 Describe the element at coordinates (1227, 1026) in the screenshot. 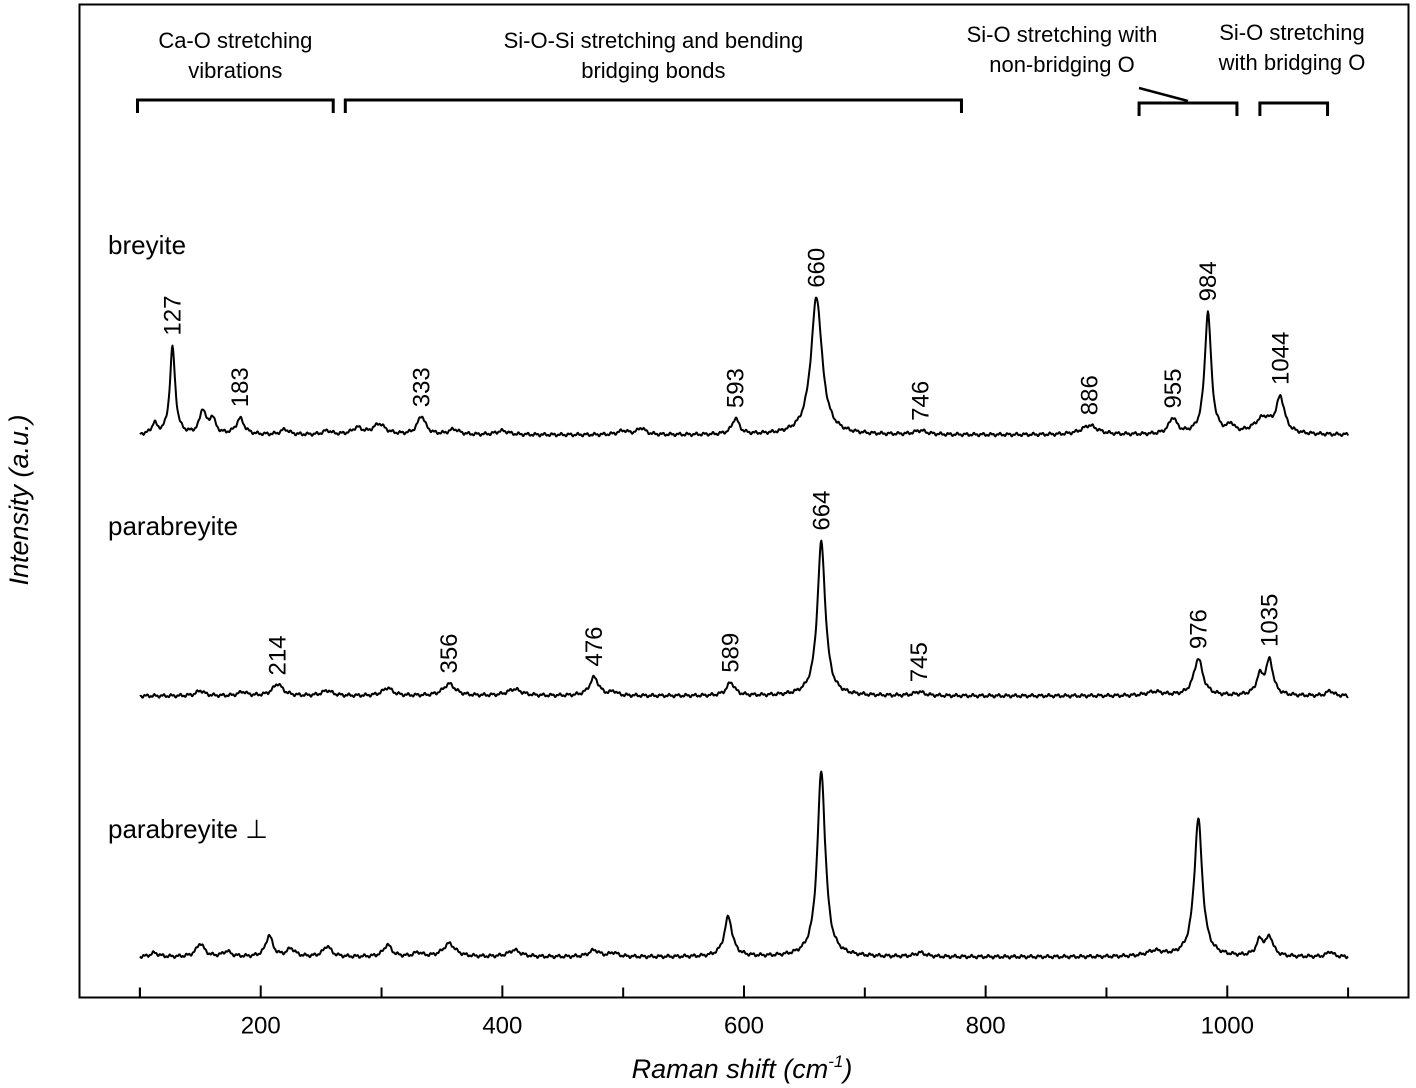

I see `x-tick-label: 1000` at that location.